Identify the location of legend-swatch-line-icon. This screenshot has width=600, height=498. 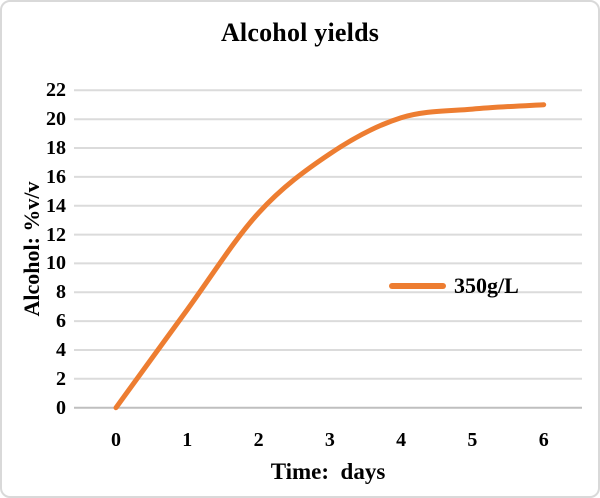
(417, 286).